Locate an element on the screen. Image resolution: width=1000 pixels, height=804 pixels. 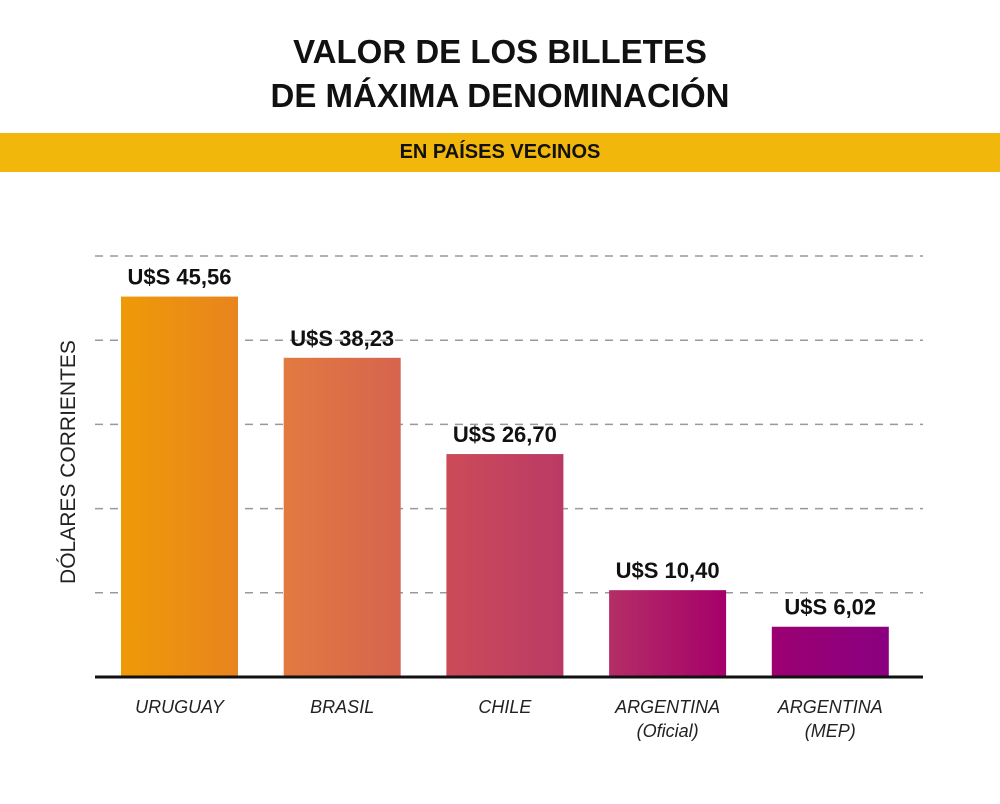
data-label: U$S 38,23 is located at coordinates (342, 338).